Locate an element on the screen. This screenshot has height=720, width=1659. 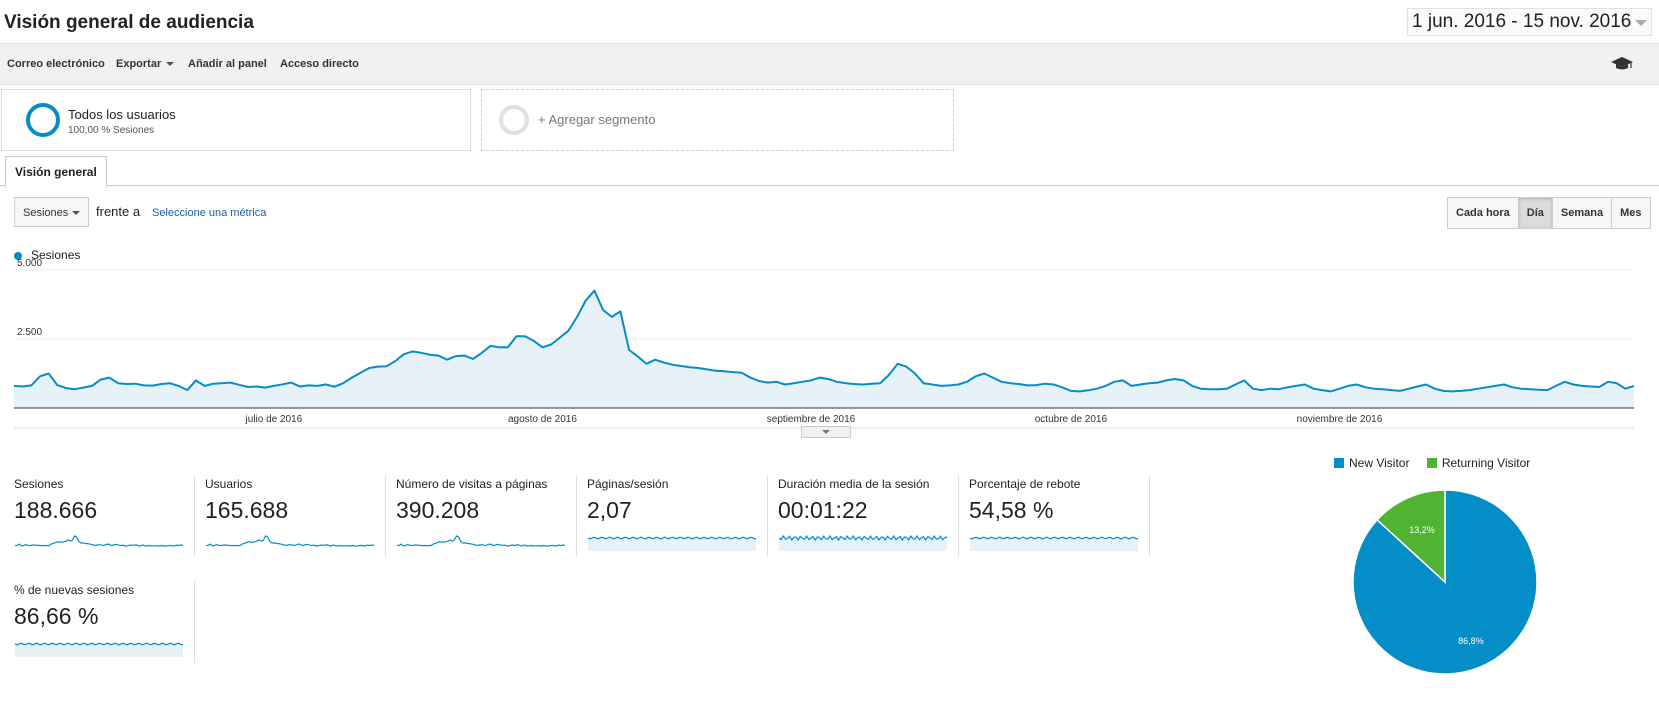
chart-collapse-toggle is located at coordinates (826, 432).